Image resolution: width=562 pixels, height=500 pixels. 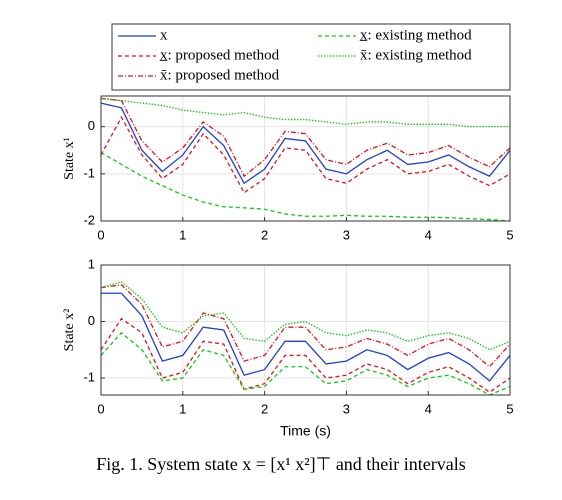 What do you see at coordinates (89, 219) in the screenshot?
I see `y-tick-label: -2` at bounding box center [89, 219].